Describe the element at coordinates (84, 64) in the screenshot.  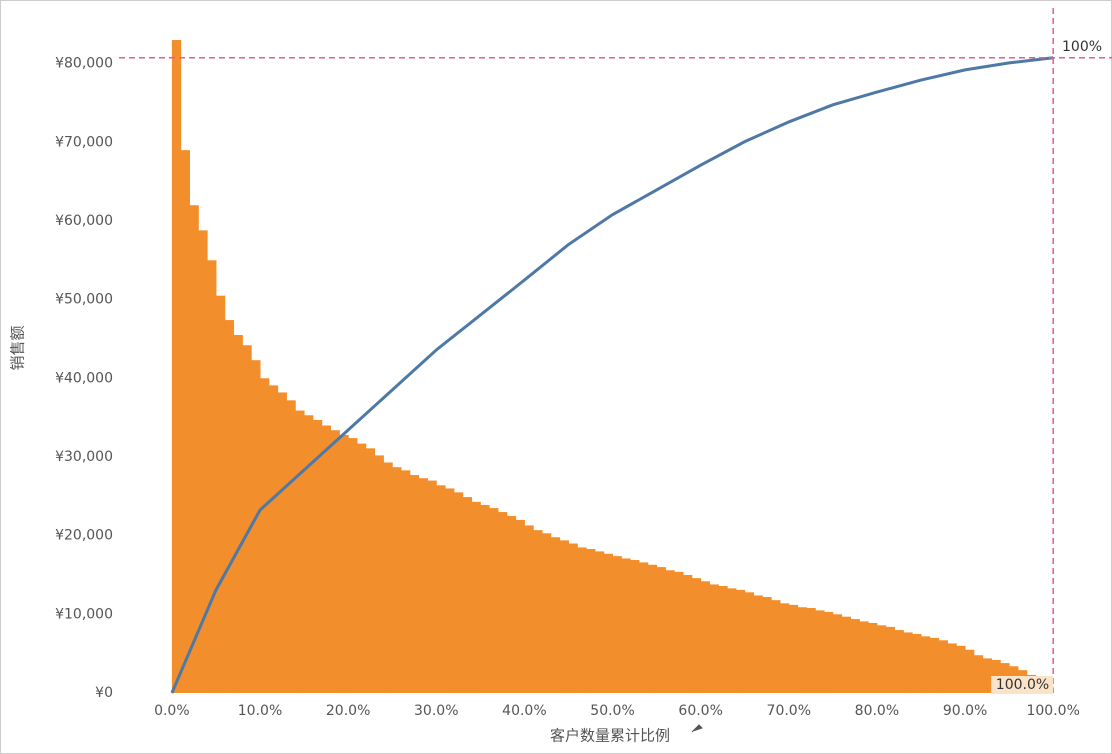
I see `y-tick-label: ¥80,000` at that location.